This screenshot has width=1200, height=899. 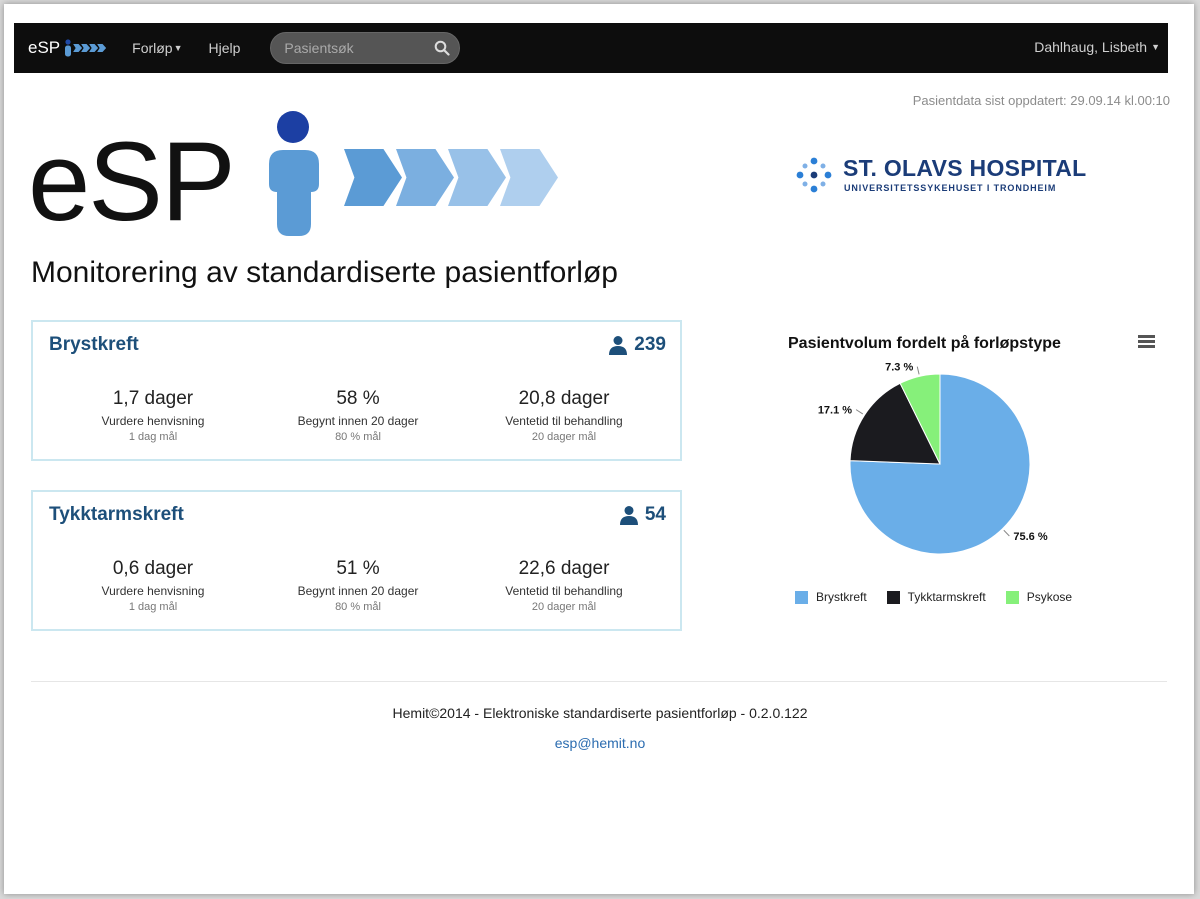 What do you see at coordinates (924, 343) in the screenshot?
I see `chart-title: Pasientvolum fordelt på forløpstype` at bounding box center [924, 343].